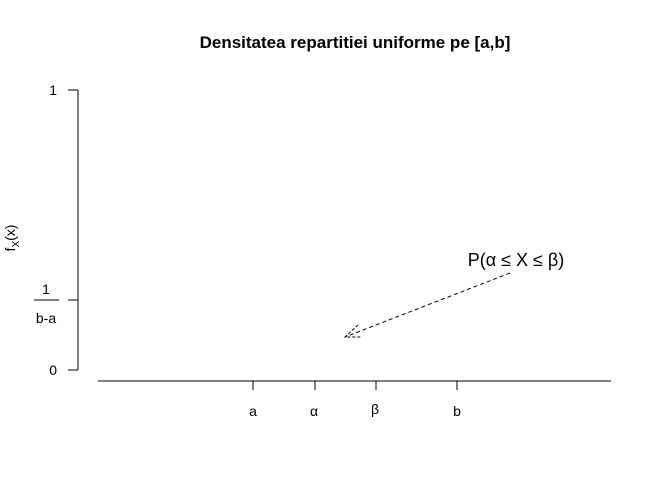 This screenshot has width=672, height=480. I want to click on y-axis-label: fX(x), so click(12, 238).